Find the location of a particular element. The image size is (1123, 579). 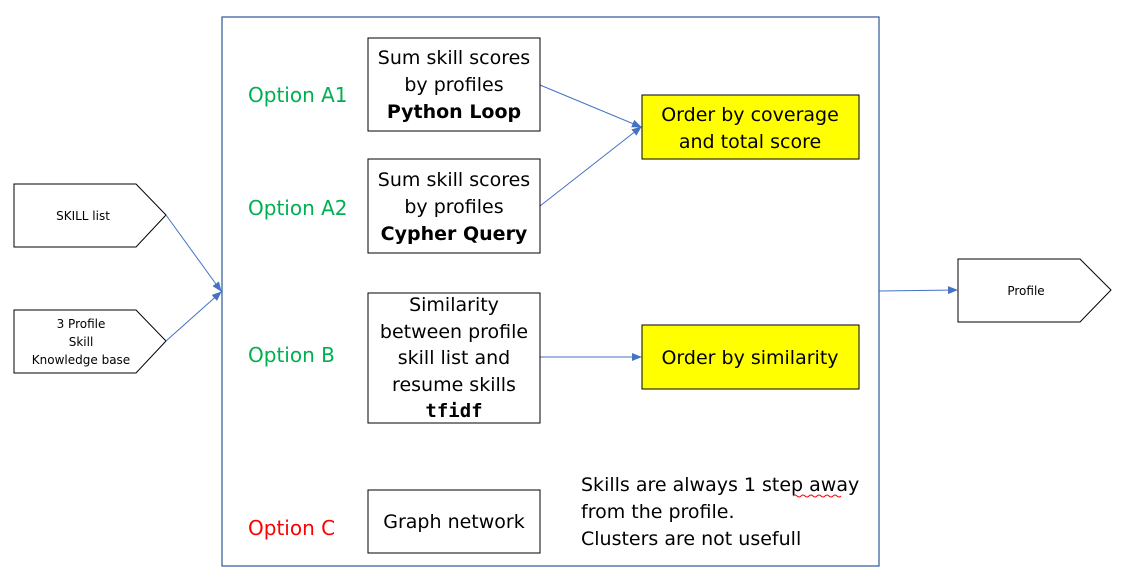

option-b-line-1: Similarity is located at coordinates (454, 305).